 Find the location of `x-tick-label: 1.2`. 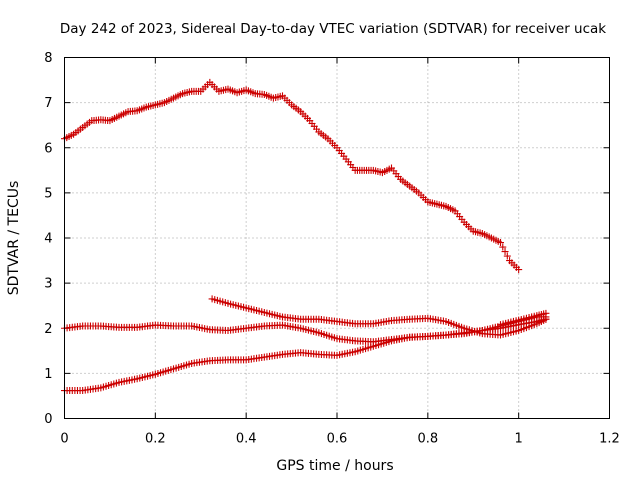

x-tick-label: 1.2 is located at coordinates (609, 439).